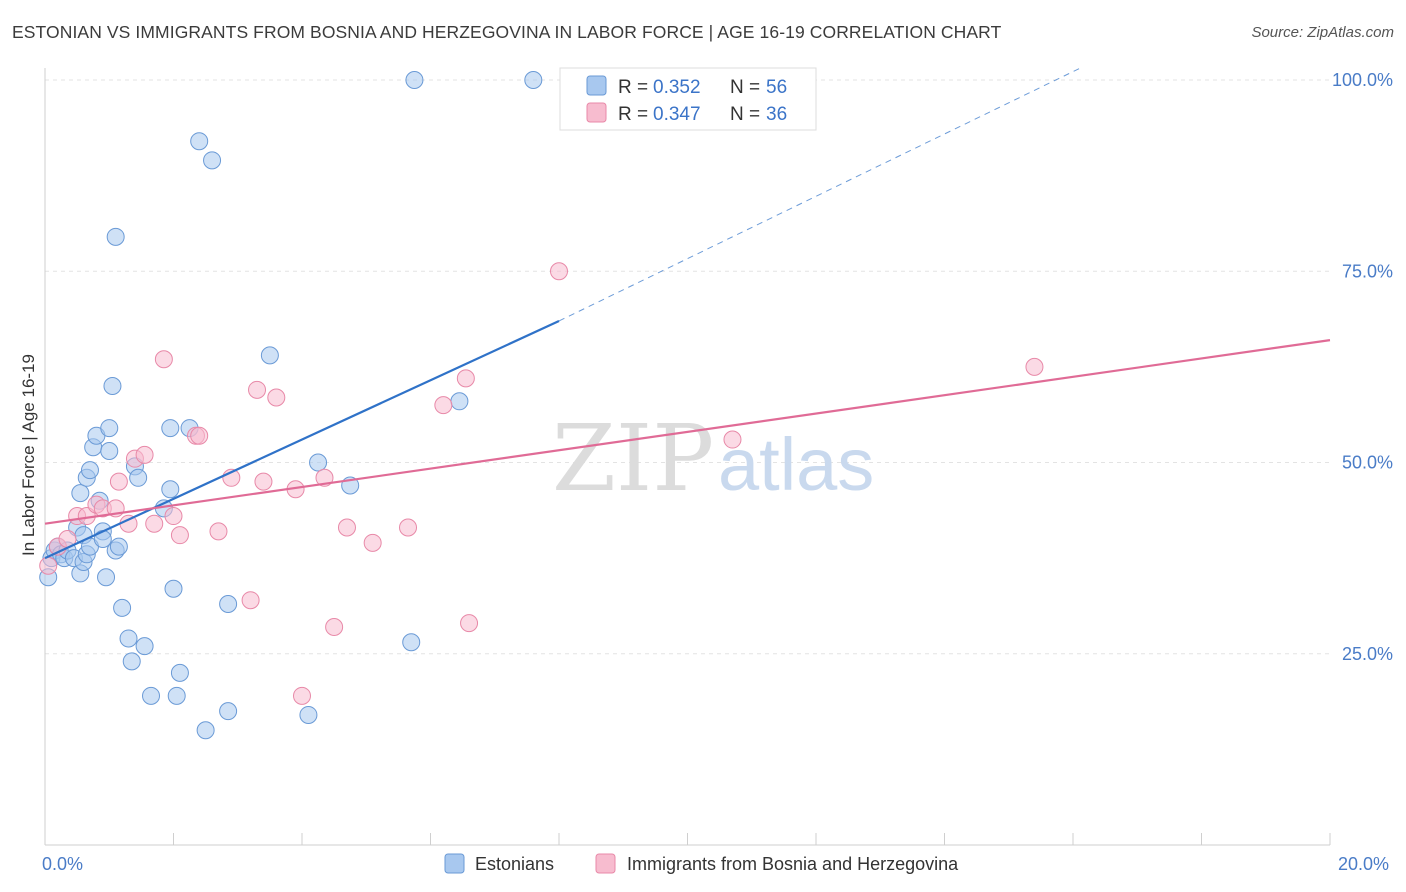 The image size is (1406, 892). What do you see at coordinates (1363, 864) in the screenshot?
I see `x-tick-label-max: 20.0%` at bounding box center [1363, 864].